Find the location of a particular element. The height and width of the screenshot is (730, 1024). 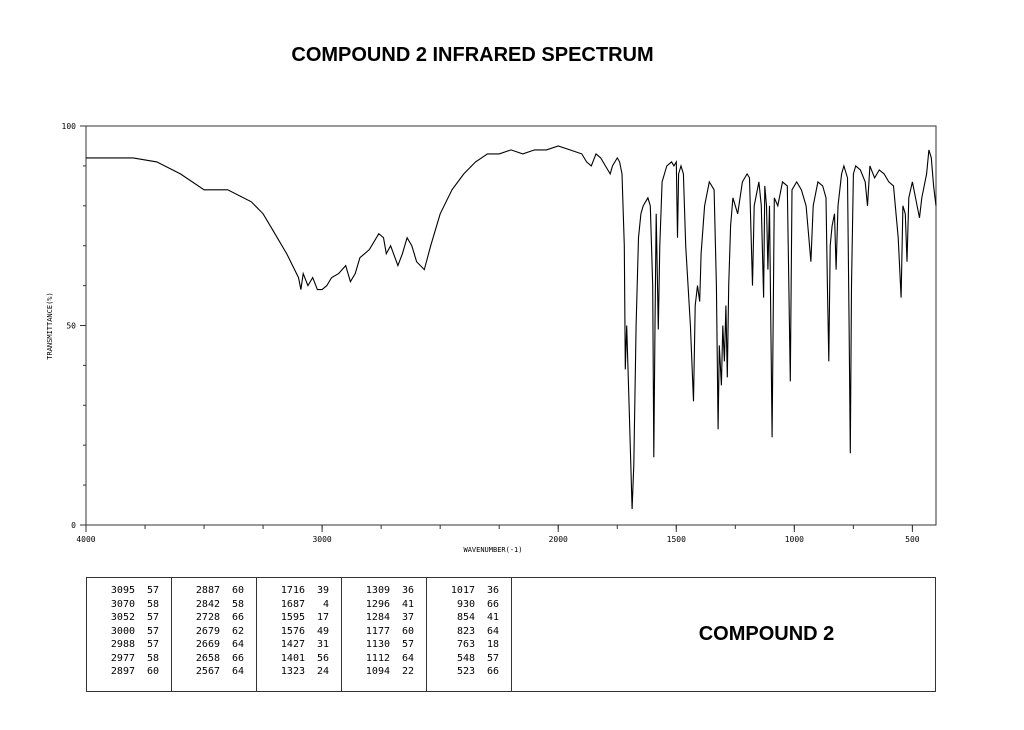

peak-transmittance: 31 is located at coordinates (322, 644).